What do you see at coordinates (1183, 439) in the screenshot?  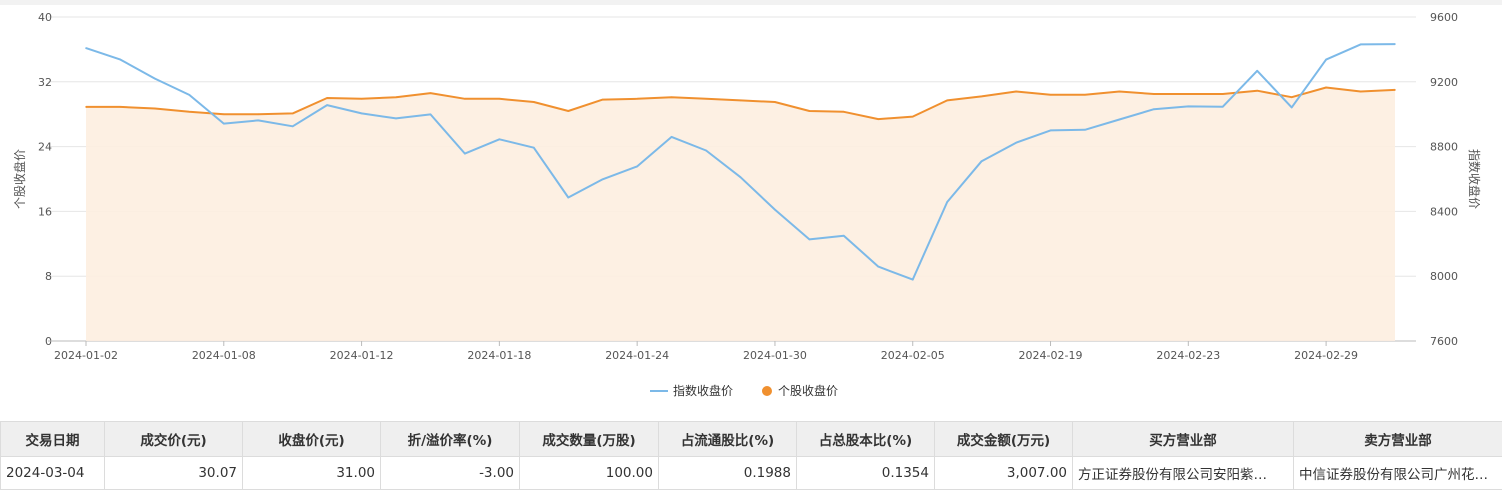 I see `col-header-buyer-branch: 买方营业部` at bounding box center [1183, 439].